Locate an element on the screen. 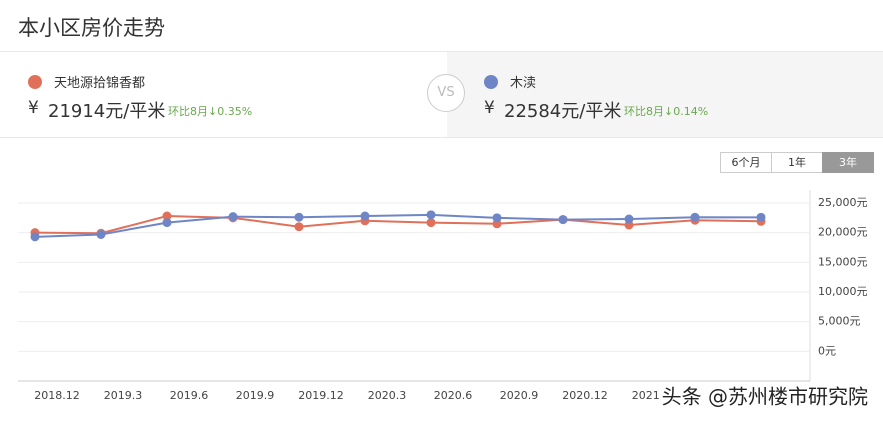  y-tick-label: 15,000元 is located at coordinates (843, 261).